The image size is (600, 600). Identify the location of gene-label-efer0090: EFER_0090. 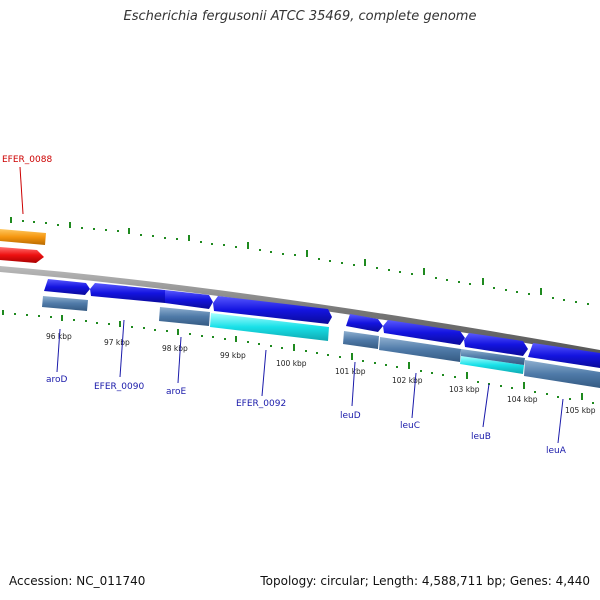
(119, 387).